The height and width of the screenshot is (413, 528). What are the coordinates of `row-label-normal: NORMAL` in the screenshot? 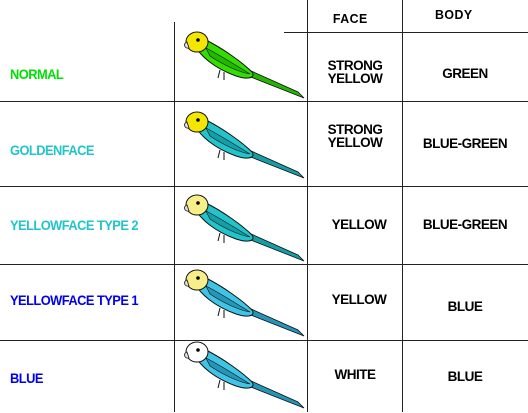 It's located at (37, 74).